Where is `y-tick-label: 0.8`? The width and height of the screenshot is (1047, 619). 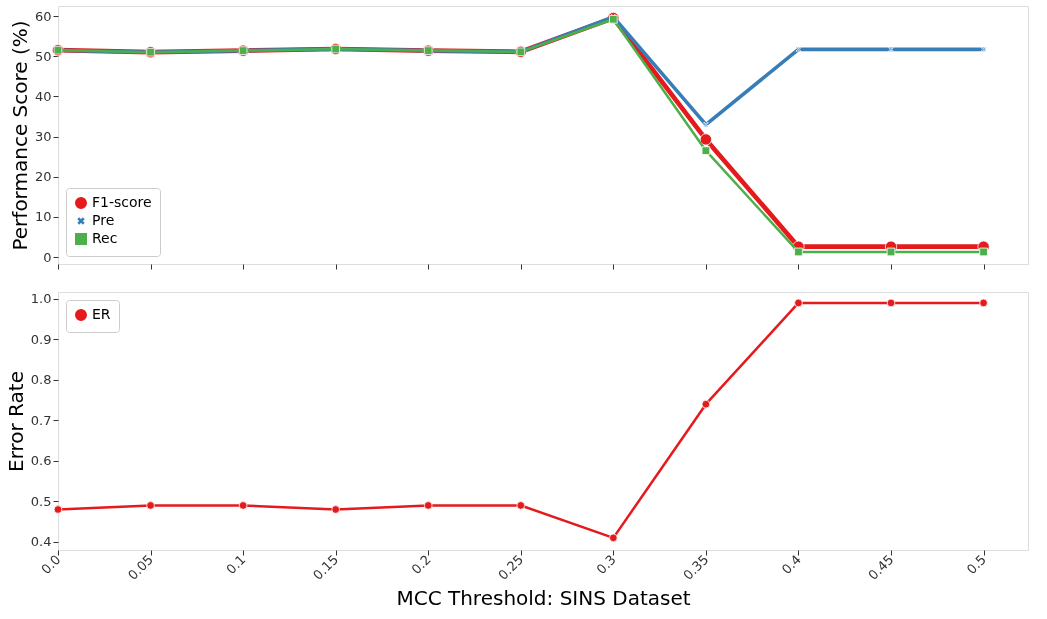 y-tick-label: 0.8 is located at coordinates (41, 380).